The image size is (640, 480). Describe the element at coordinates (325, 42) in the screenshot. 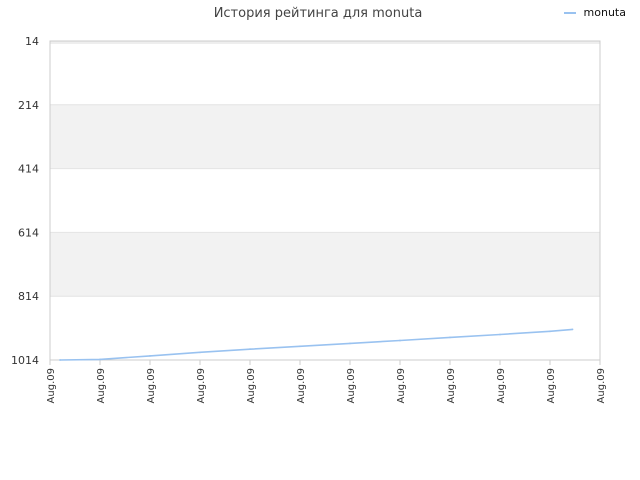

I see `plot-top-band` at that location.